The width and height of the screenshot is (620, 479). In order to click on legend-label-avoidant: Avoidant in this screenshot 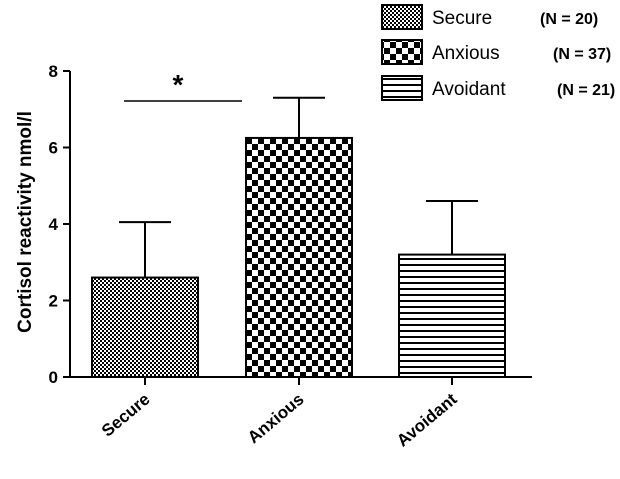, I will do `click(469, 89)`.